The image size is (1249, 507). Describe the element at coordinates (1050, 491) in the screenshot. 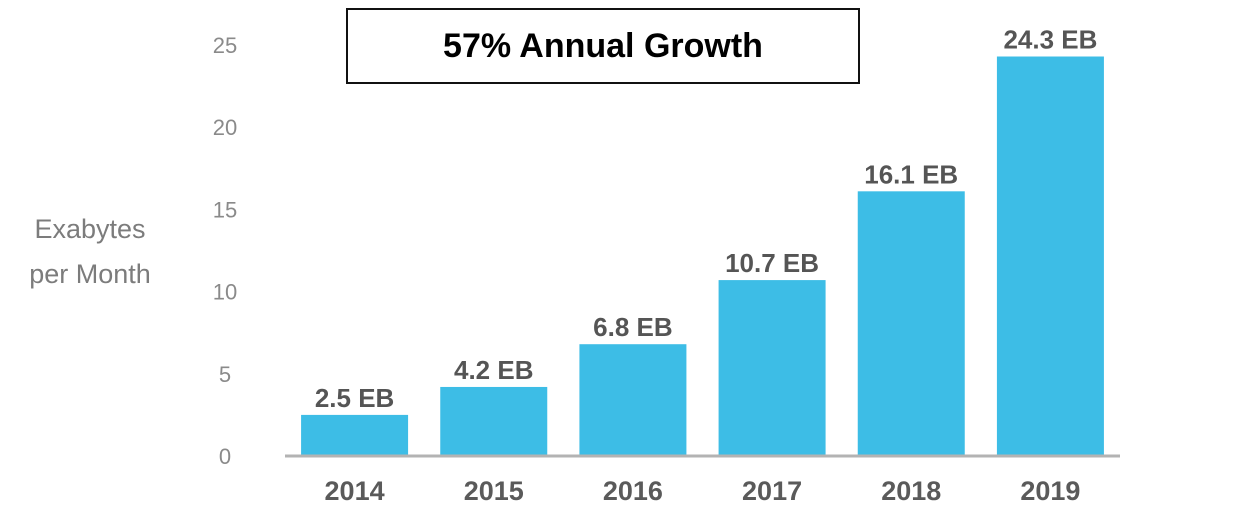

I see `x-tick-label: 2019` at that location.